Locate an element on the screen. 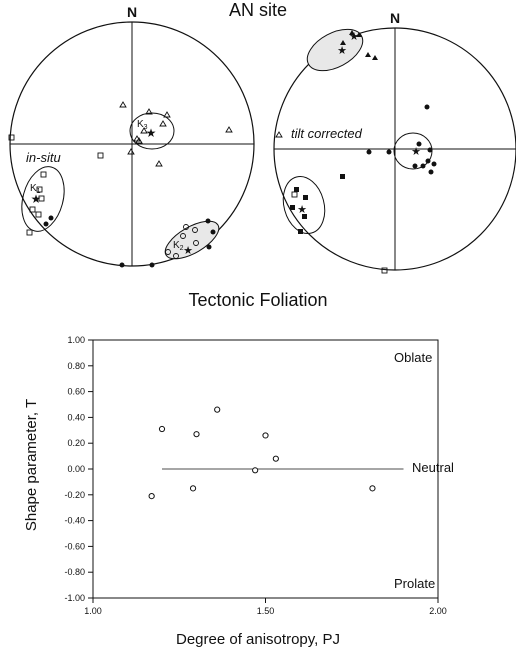 Image resolution: width=516 pixels, height=650 pixels. k1-label: K1 is located at coordinates (35, 189).